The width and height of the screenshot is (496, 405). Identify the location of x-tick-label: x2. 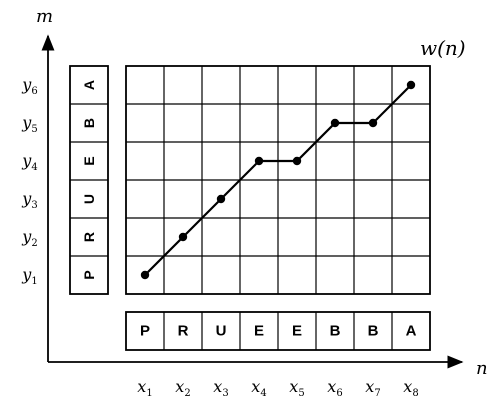
(182, 388).